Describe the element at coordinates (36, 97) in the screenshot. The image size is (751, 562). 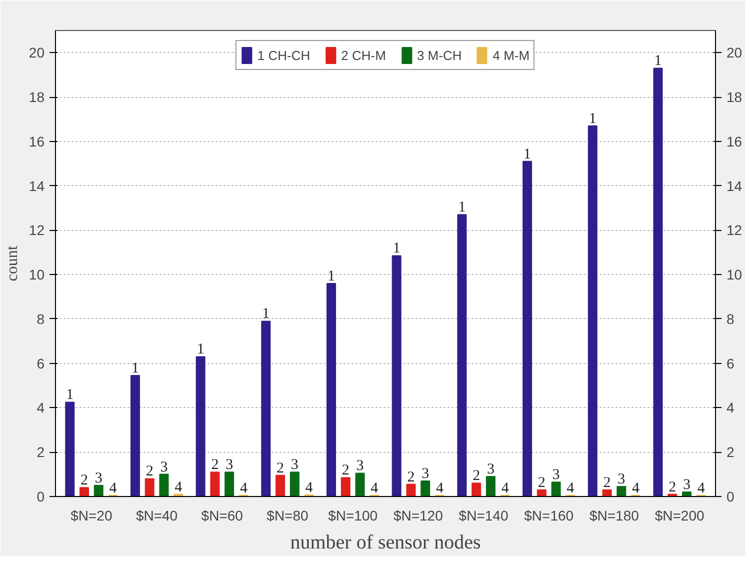
I see `y-tick-label: 18` at that location.